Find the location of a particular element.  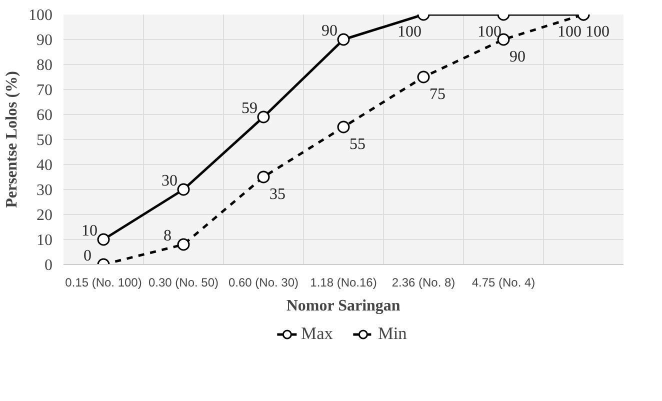

y-axis-title: Persentse Lolos (%) is located at coordinates (12, 139).